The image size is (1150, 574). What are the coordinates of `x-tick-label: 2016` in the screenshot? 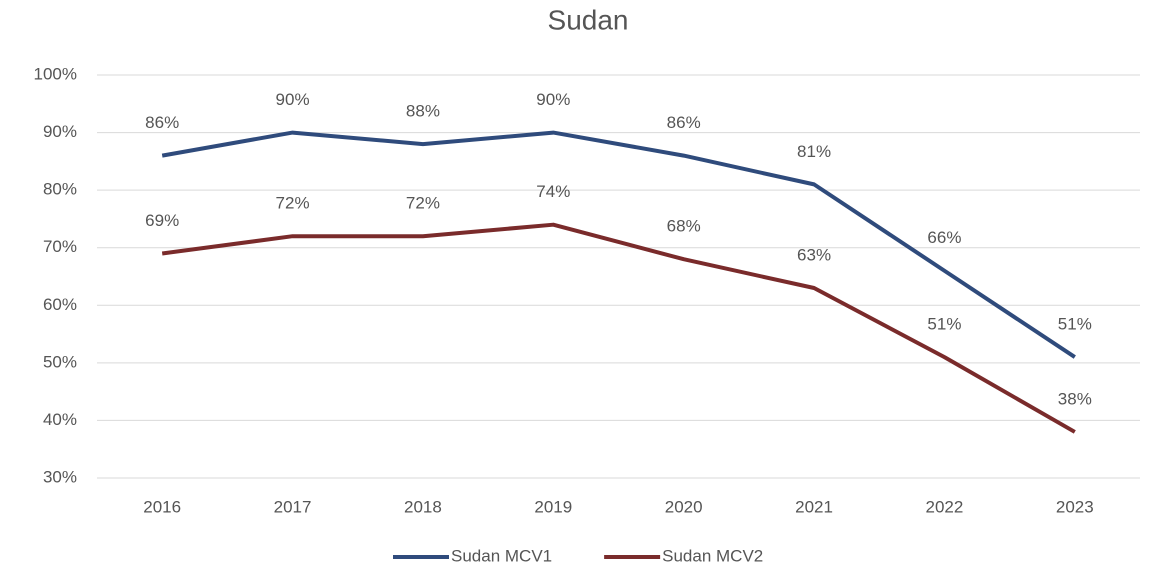 It's located at (162, 506).